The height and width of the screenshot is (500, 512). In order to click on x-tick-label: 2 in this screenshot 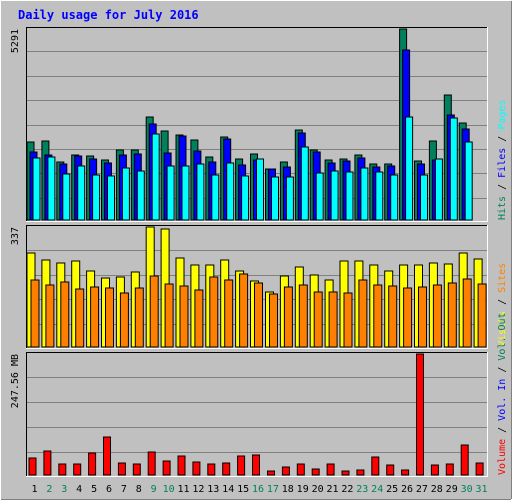, I will do `click(49, 489)`.